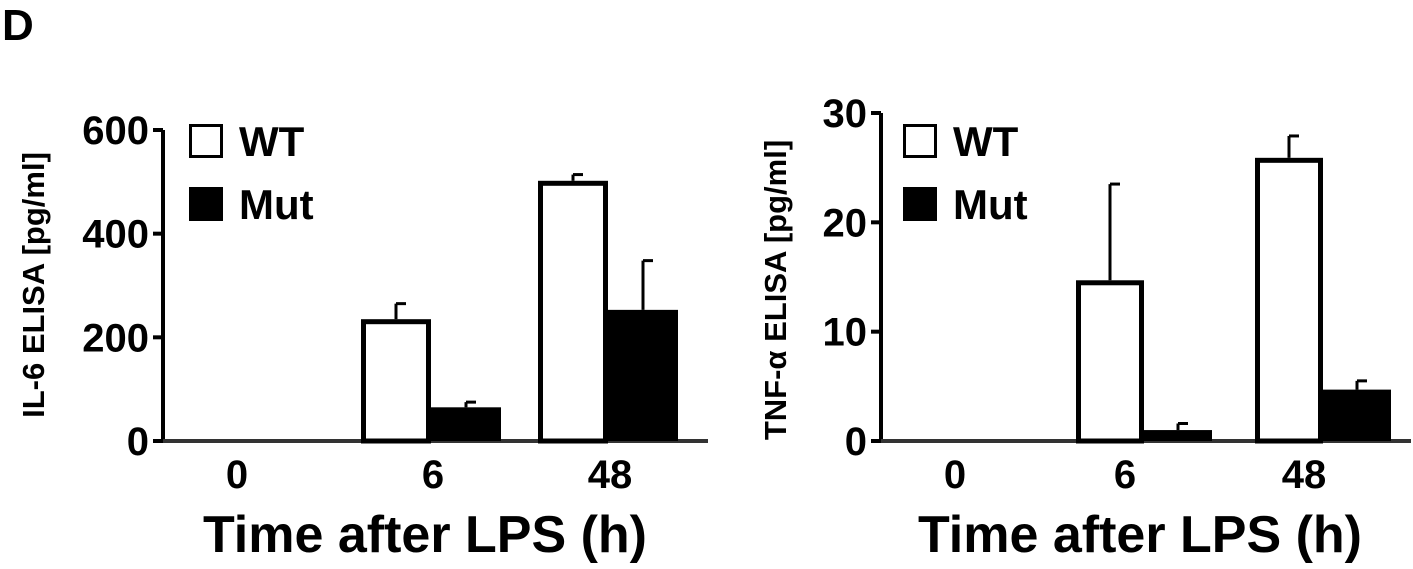 This screenshot has width=1413, height=569. Describe the element at coordinates (845, 114) in the screenshot. I see `y-tick-label: 30` at that location.